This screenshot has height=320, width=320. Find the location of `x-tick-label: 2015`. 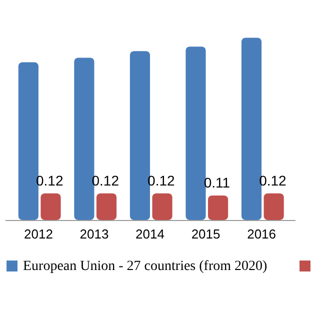

x-tick-label: 2015 is located at coordinates (205, 234).